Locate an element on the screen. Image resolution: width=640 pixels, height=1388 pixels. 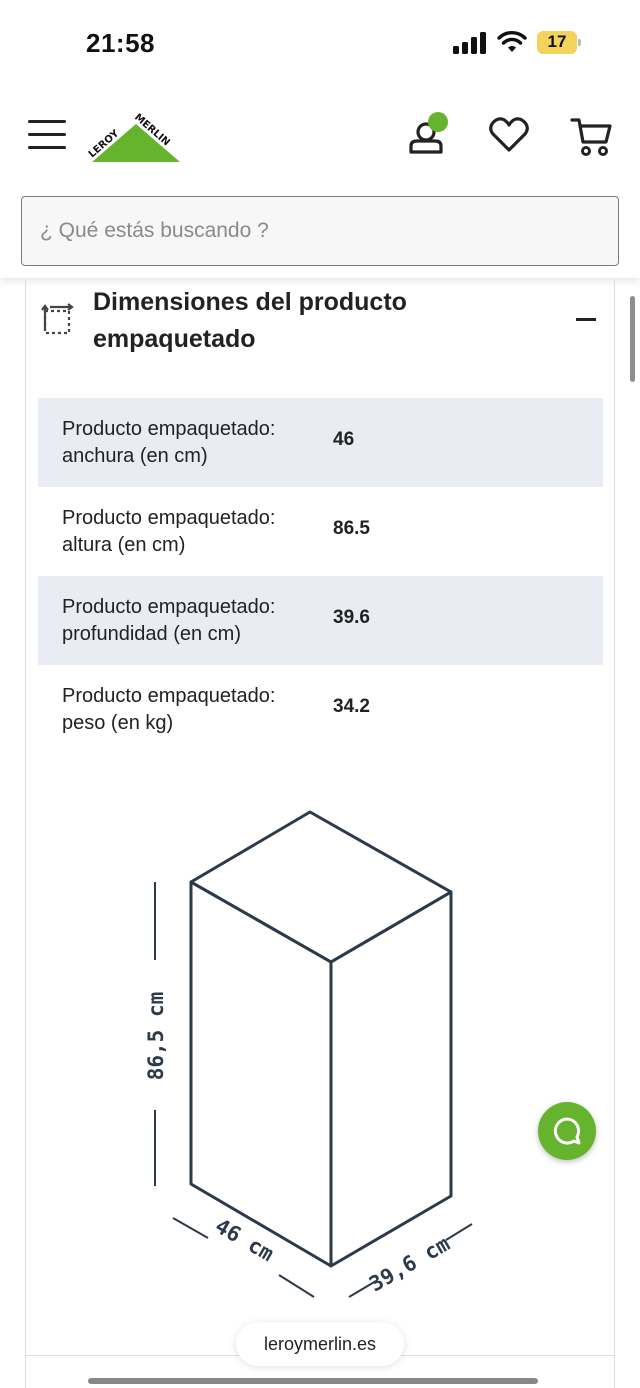
row-value: 86.5 is located at coordinates (351, 528).